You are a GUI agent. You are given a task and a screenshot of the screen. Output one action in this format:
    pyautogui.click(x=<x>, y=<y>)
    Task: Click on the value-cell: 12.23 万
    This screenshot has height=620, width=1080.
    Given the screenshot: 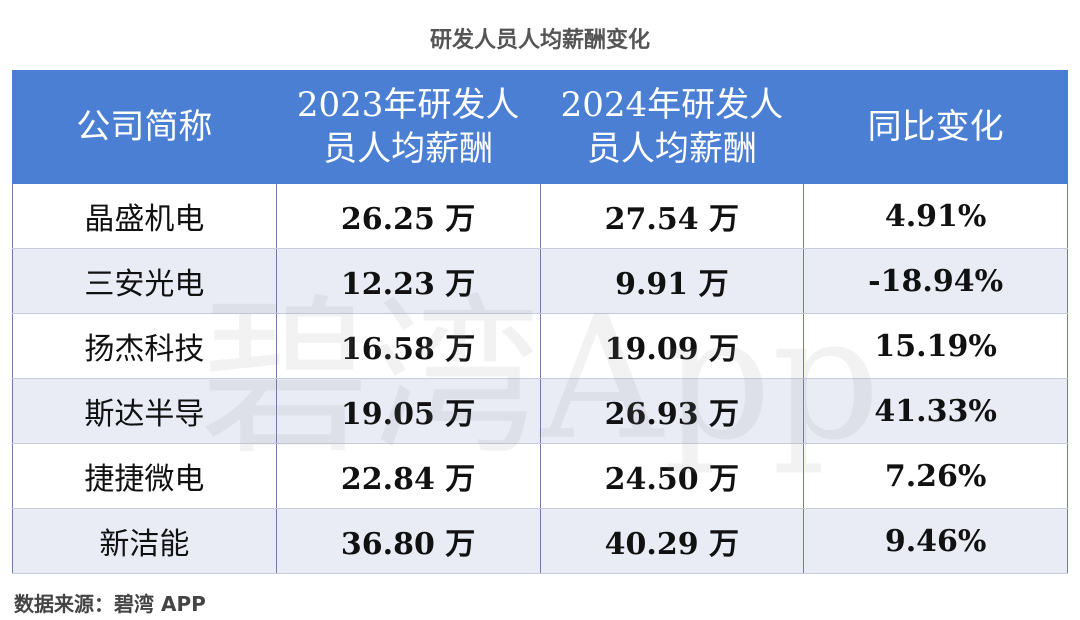 What is the action you would take?
    pyautogui.click(x=408, y=281)
    